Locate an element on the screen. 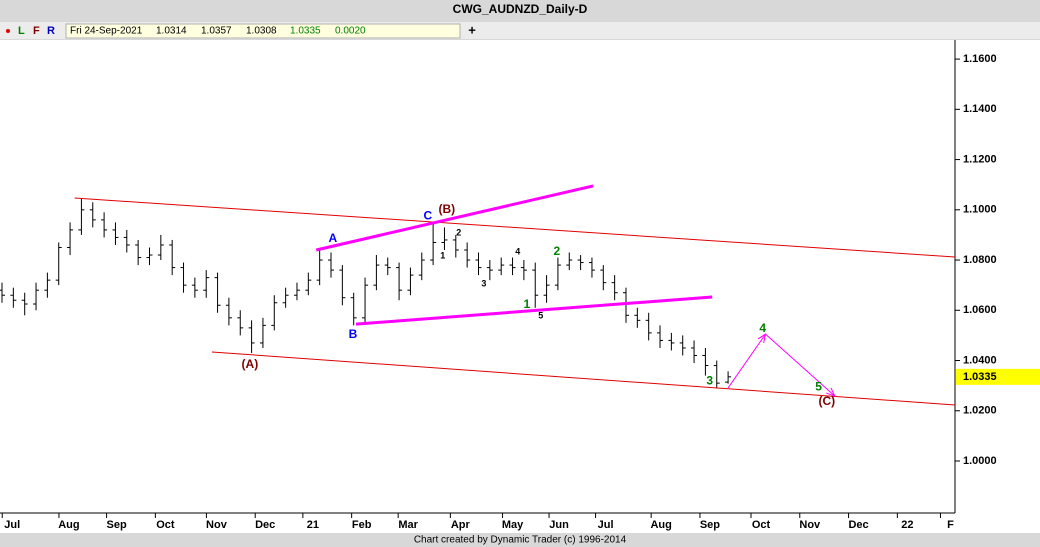 Image resolution: width=1040 pixels, height=547 pixels. y-tick-label: 1.1000 is located at coordinates (980, 210).